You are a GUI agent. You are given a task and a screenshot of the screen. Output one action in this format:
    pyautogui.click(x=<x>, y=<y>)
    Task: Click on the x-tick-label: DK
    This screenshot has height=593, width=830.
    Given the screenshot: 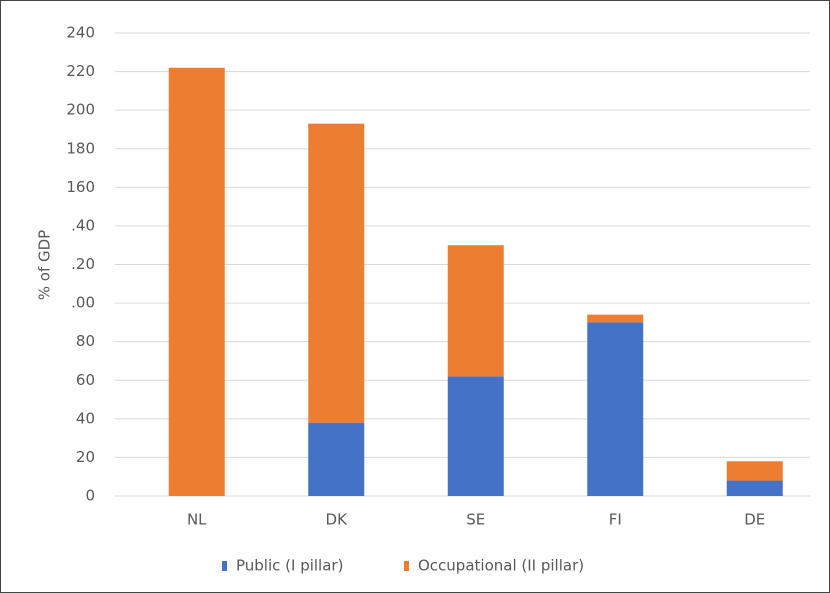 What is the action you would take?
    pyautogui.click(x=337, y=520)
    